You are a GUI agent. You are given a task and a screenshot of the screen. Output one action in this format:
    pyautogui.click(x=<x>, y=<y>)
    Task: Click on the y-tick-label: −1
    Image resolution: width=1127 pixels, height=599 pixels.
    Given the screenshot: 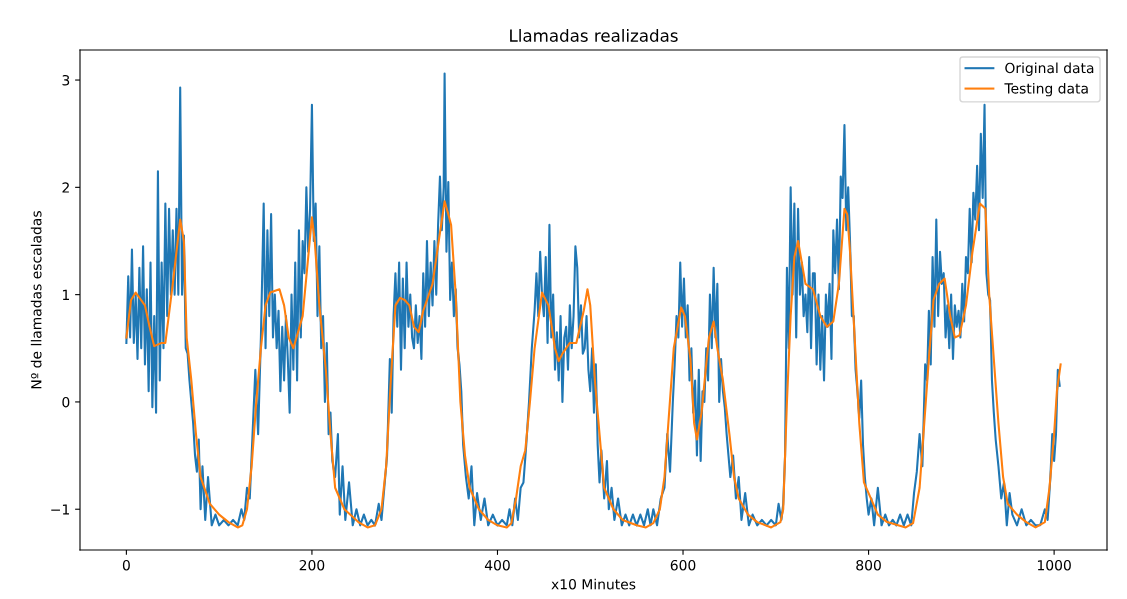 What is the action you would take?
    pyautogui.click(x=60, y=509)
    